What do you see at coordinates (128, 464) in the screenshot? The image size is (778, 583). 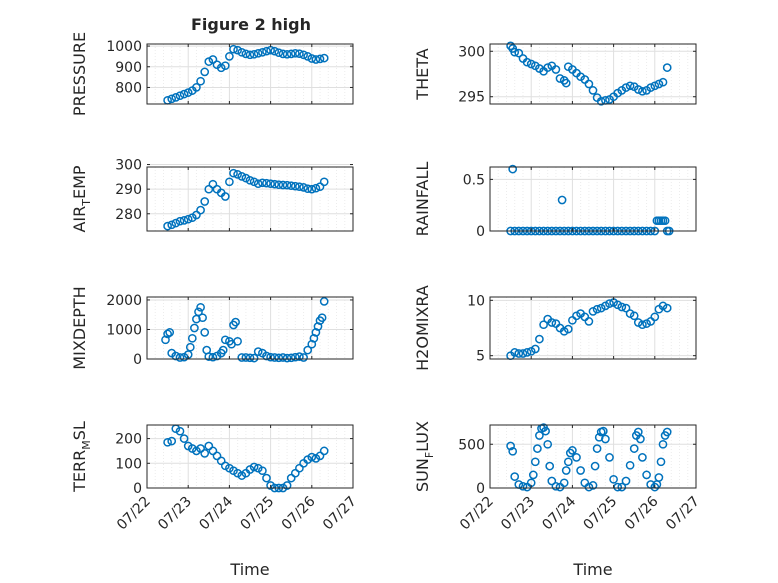 I see `y-tick-label: 100` at bounding box center [128, 464].